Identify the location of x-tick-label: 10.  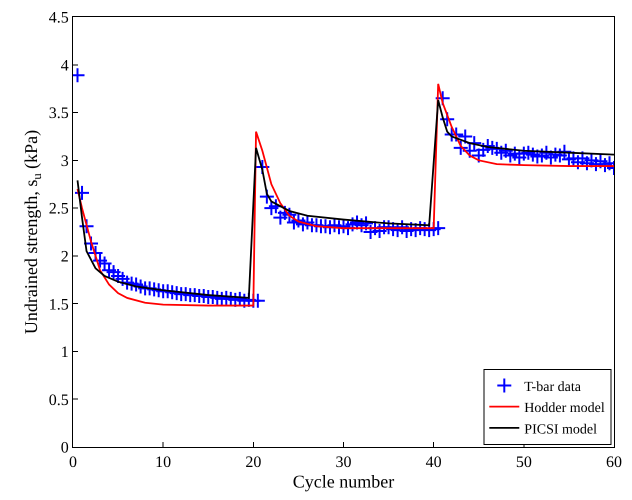
(163, 463).